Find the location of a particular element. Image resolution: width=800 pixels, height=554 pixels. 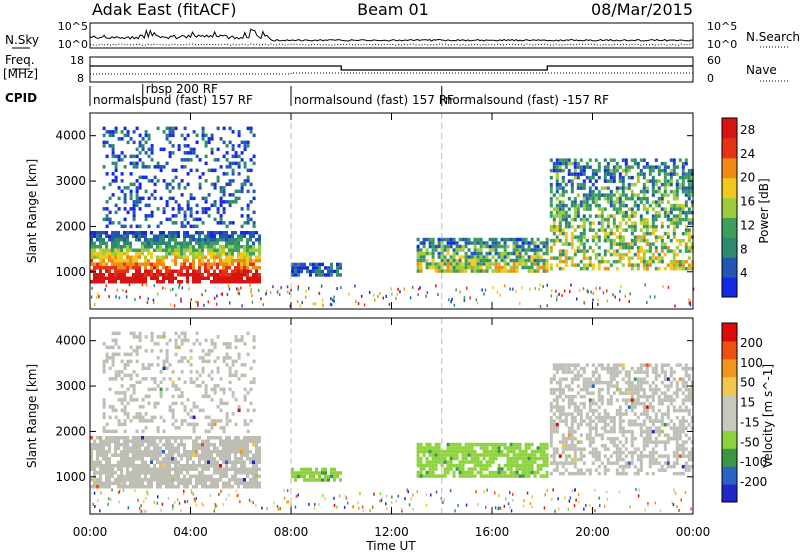

date-title: 08/Mar/2015 is located at coordinates (642, 9).